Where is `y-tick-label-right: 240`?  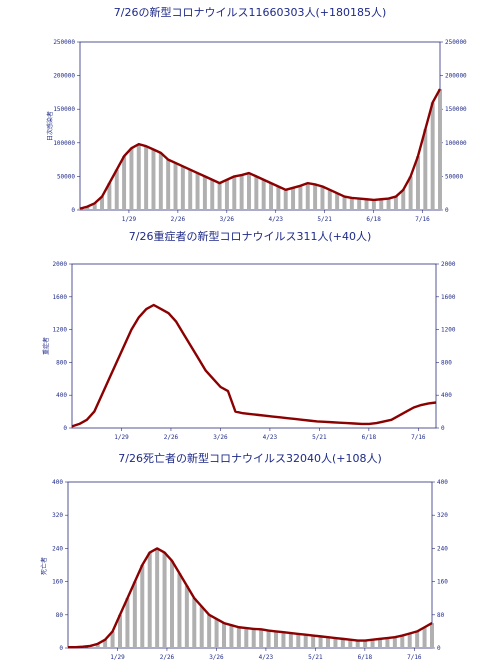
y-tick-label-right: 240 is located at coordinates (442, 548).